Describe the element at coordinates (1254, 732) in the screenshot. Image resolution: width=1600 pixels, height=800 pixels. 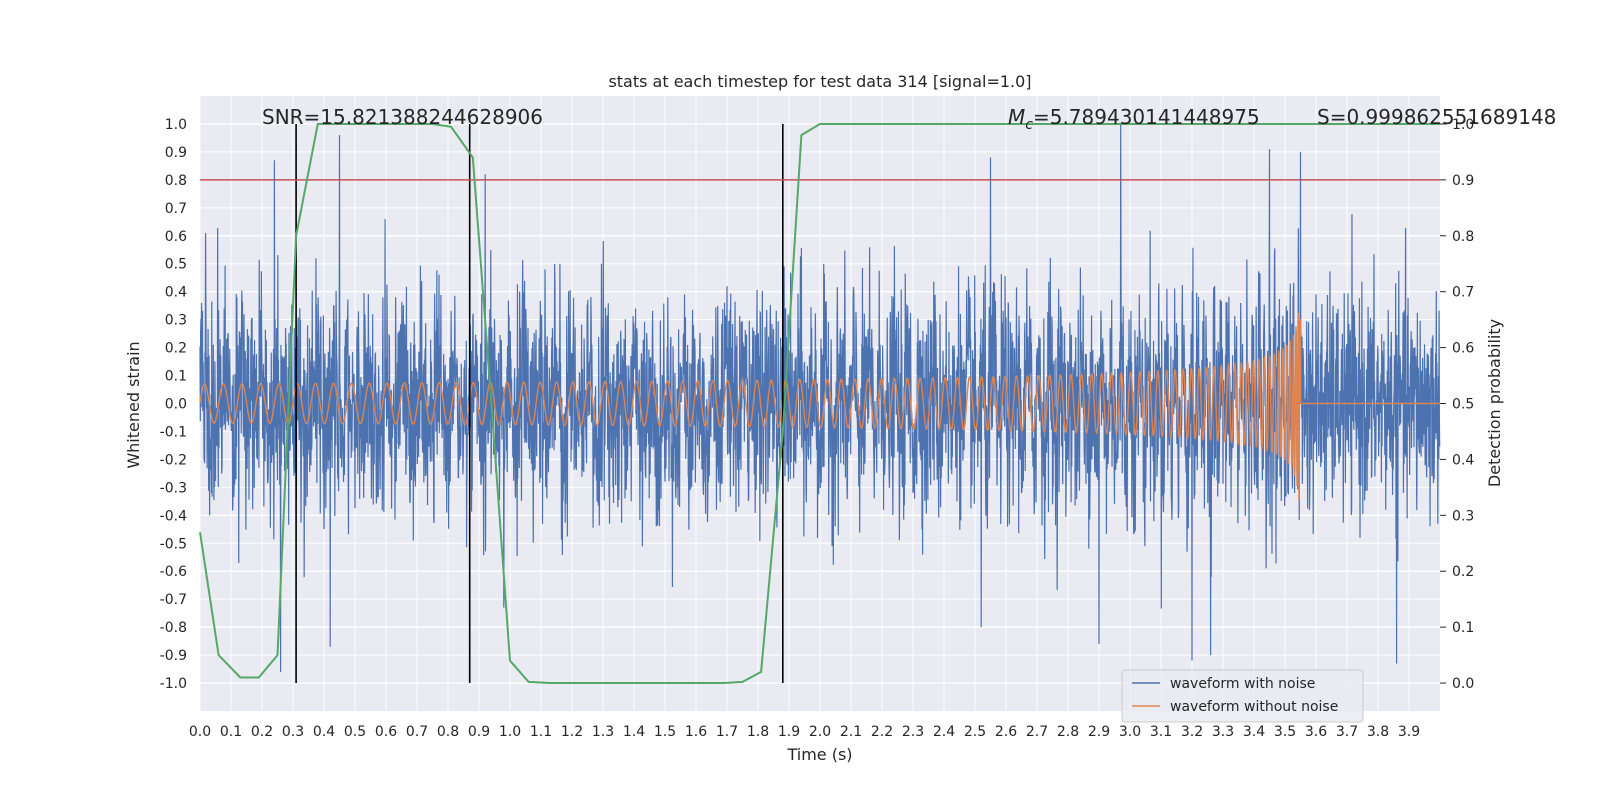
I see `x-tick-label: 3.4` at that location.